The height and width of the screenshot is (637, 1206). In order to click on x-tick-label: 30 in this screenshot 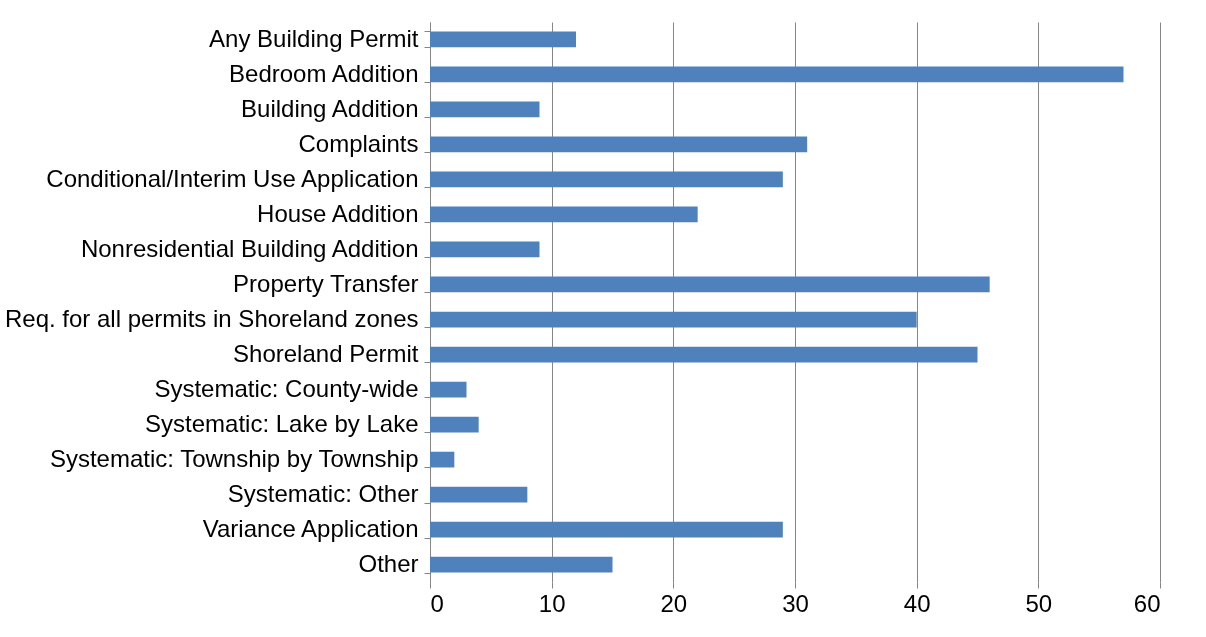, I will do `click(795, 603)`.